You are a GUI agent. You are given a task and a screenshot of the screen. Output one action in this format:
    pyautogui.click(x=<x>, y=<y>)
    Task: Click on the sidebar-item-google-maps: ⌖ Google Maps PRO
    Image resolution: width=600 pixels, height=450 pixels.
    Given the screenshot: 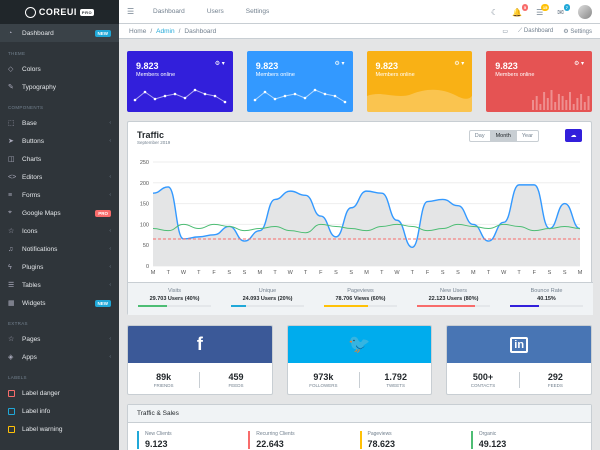 What is the action you would take?
    pyautogui.click(x=59, y=213)
    